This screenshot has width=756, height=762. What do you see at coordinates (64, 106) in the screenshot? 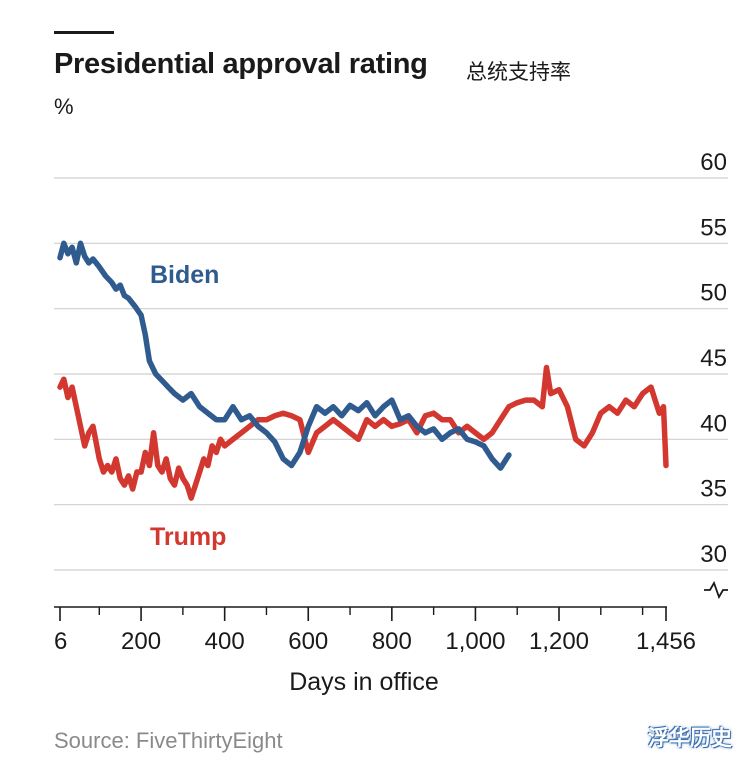
I see `y-axis-unit: %` at bounding box center [64, 106].